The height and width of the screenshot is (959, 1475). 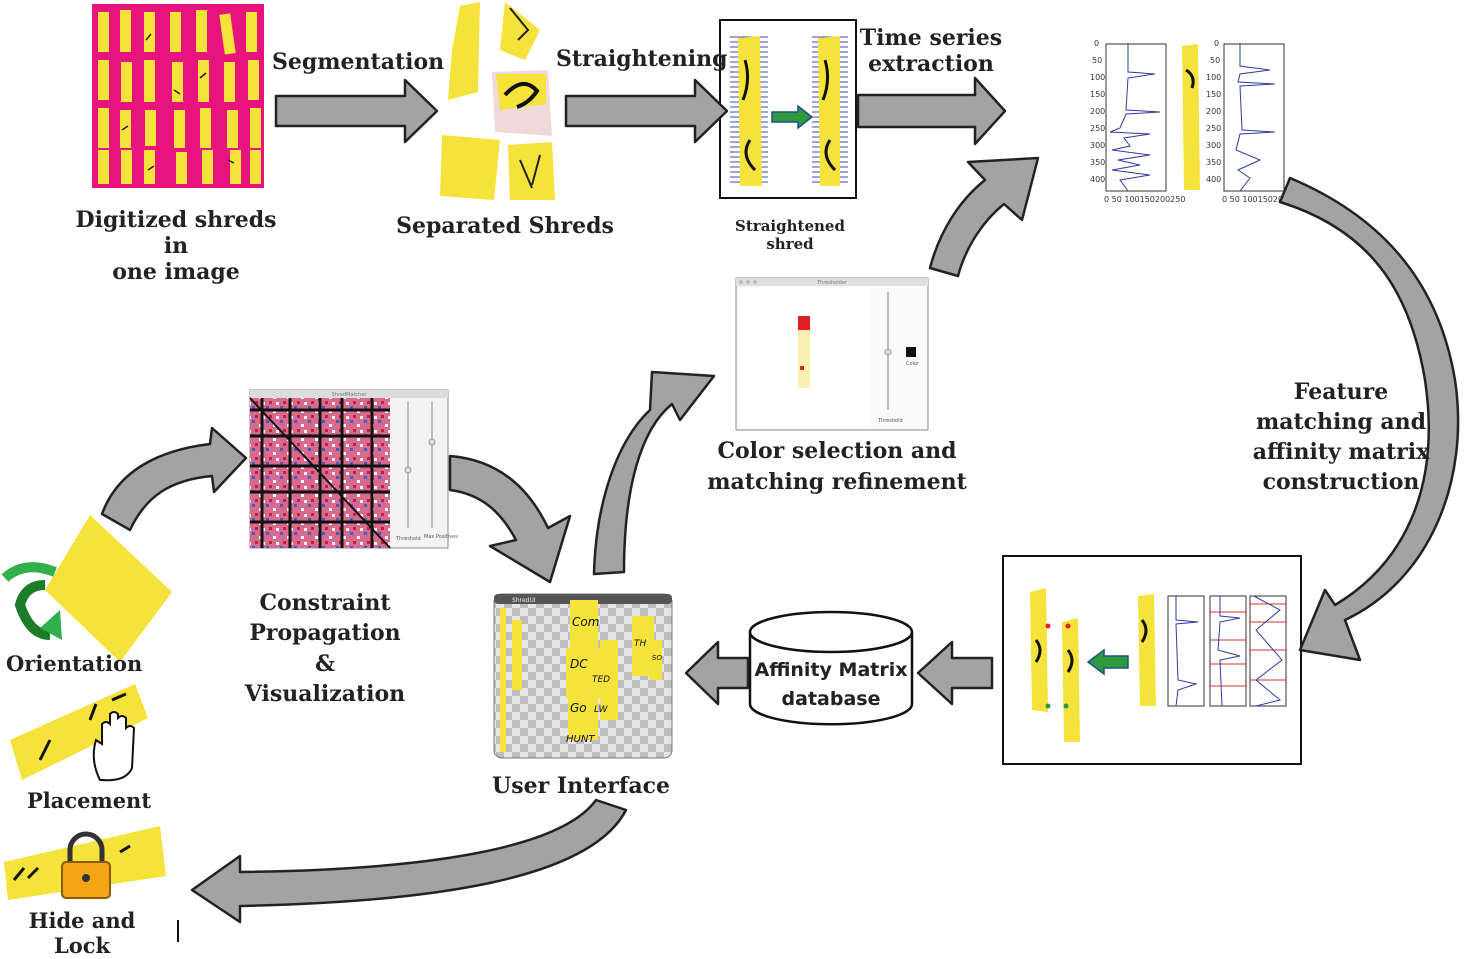 I want to click on arrow-matrix-to-ui, so click(x=510, y=519).